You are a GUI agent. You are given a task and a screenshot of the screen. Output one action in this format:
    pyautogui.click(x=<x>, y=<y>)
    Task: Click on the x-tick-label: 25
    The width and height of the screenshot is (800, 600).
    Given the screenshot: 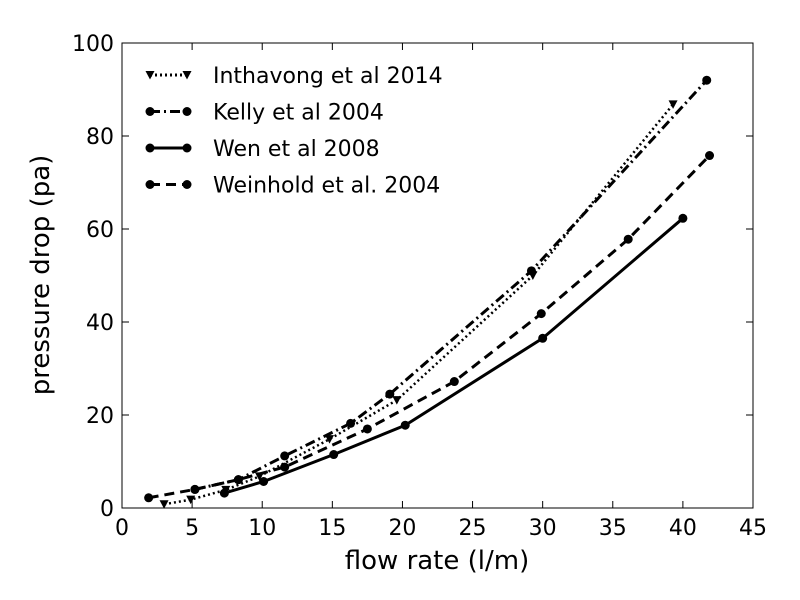 What is the action you would take?
    pyautogui.click(x=473, y=528)
    